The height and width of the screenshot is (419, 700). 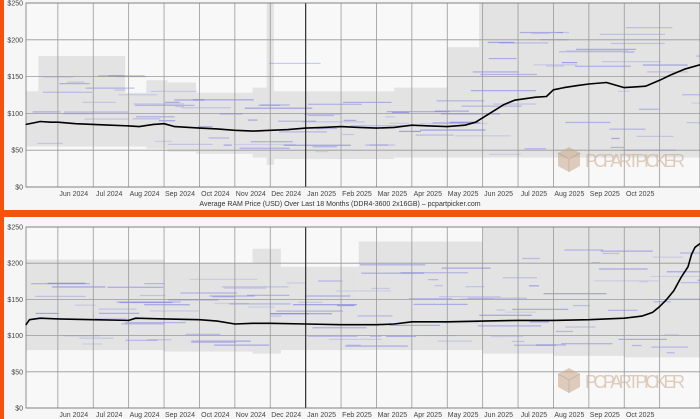 I want to click on x-tick-label: Feb 2025, so click(x=357, y=194).